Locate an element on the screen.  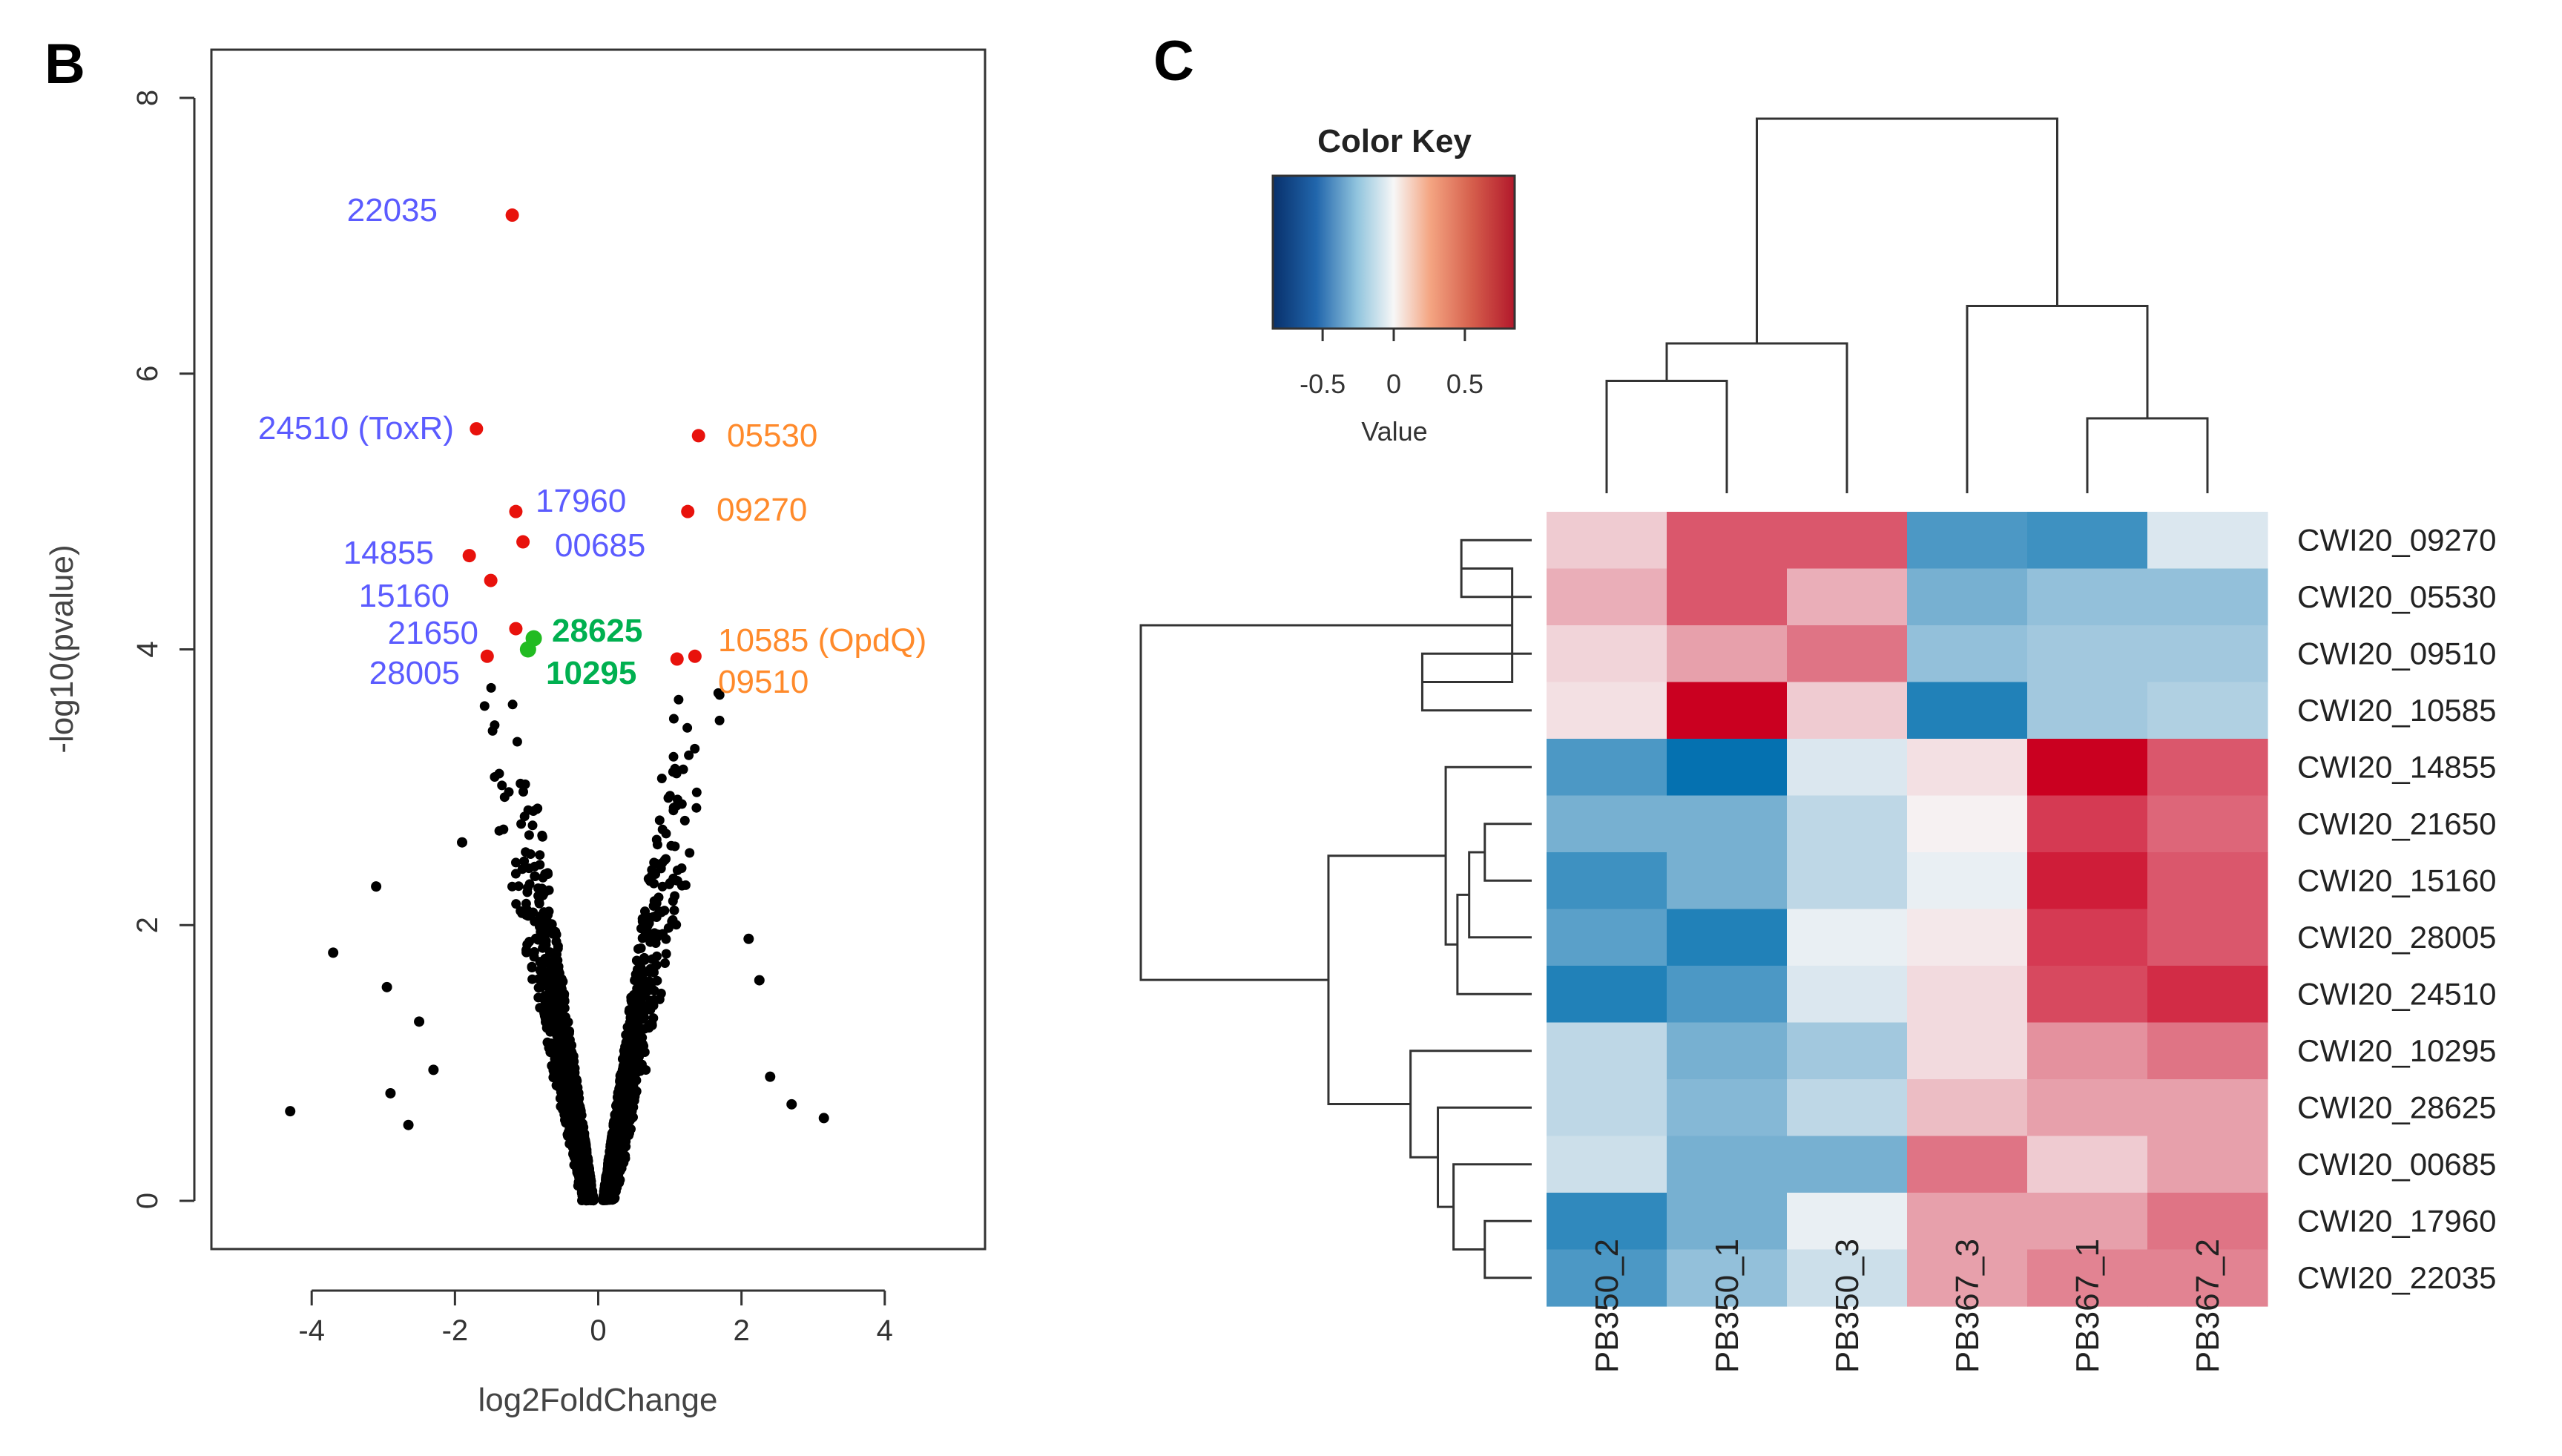
x-tick-label: 2 is located at coordinates (742, 1331).